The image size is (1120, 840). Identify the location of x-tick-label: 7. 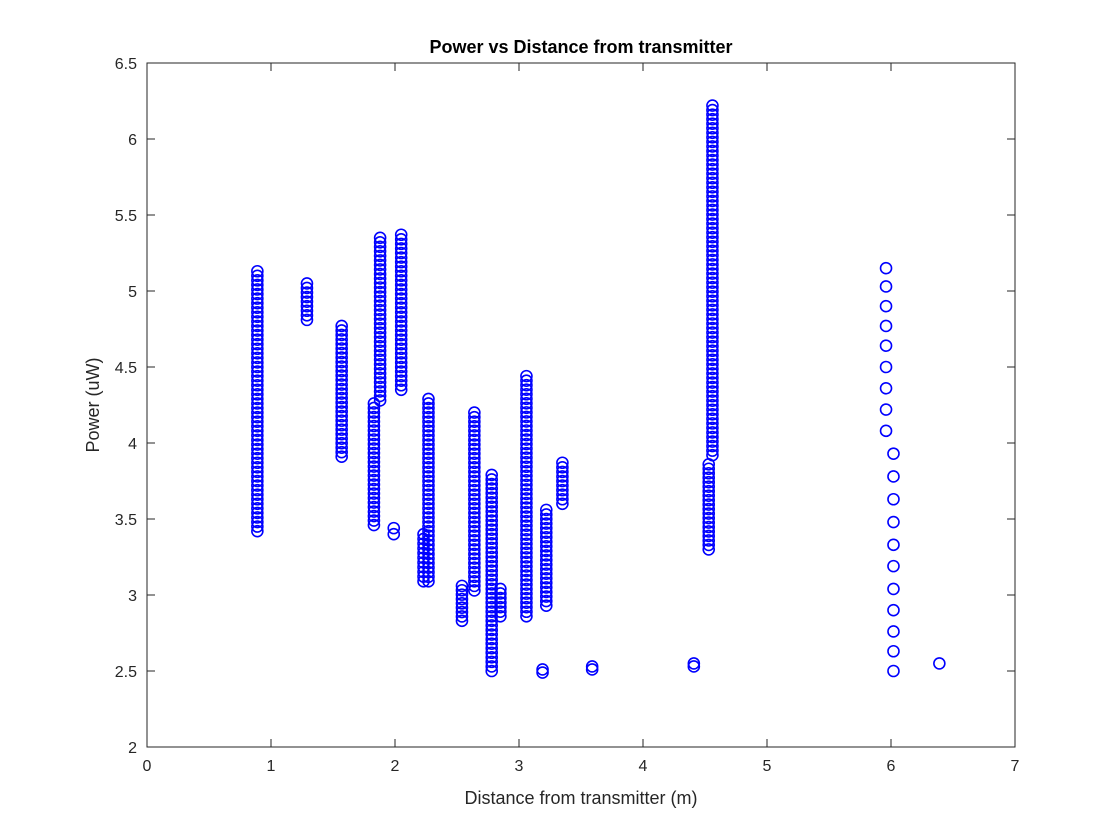
(1015, 766).